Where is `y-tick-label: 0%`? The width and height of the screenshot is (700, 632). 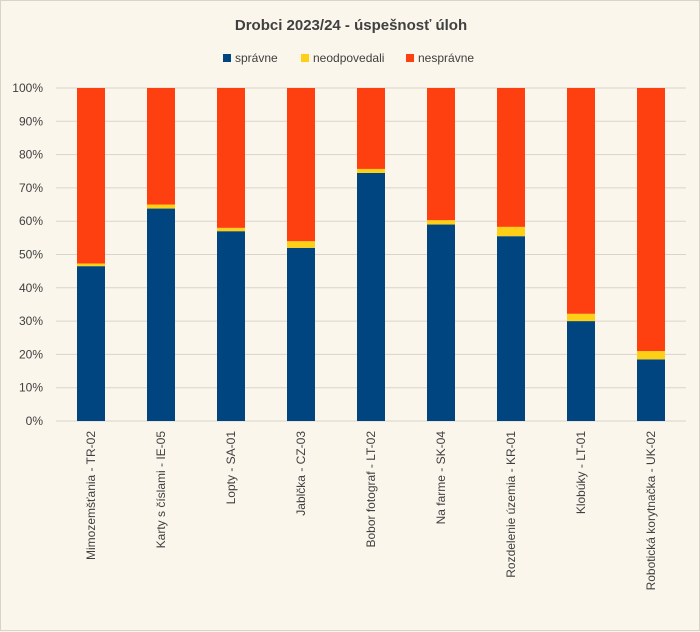 y-tick-label: 0% is located at coordinates (35, 421).